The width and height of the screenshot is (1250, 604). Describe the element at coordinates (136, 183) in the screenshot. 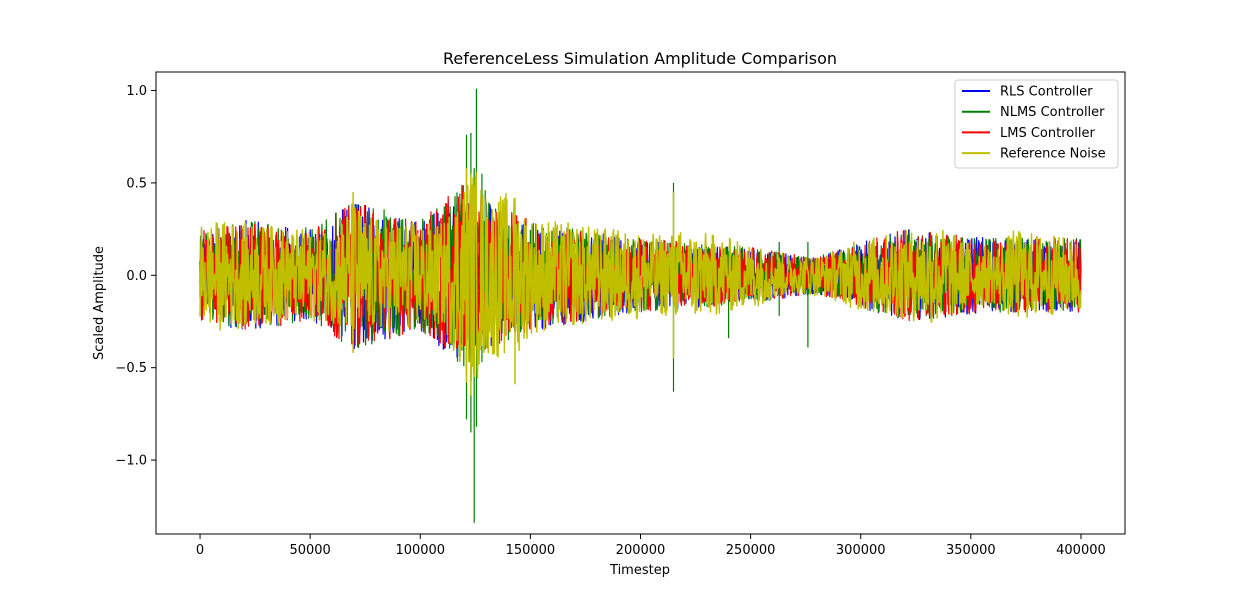

I see `y-tick-label: 0.5` at that location.